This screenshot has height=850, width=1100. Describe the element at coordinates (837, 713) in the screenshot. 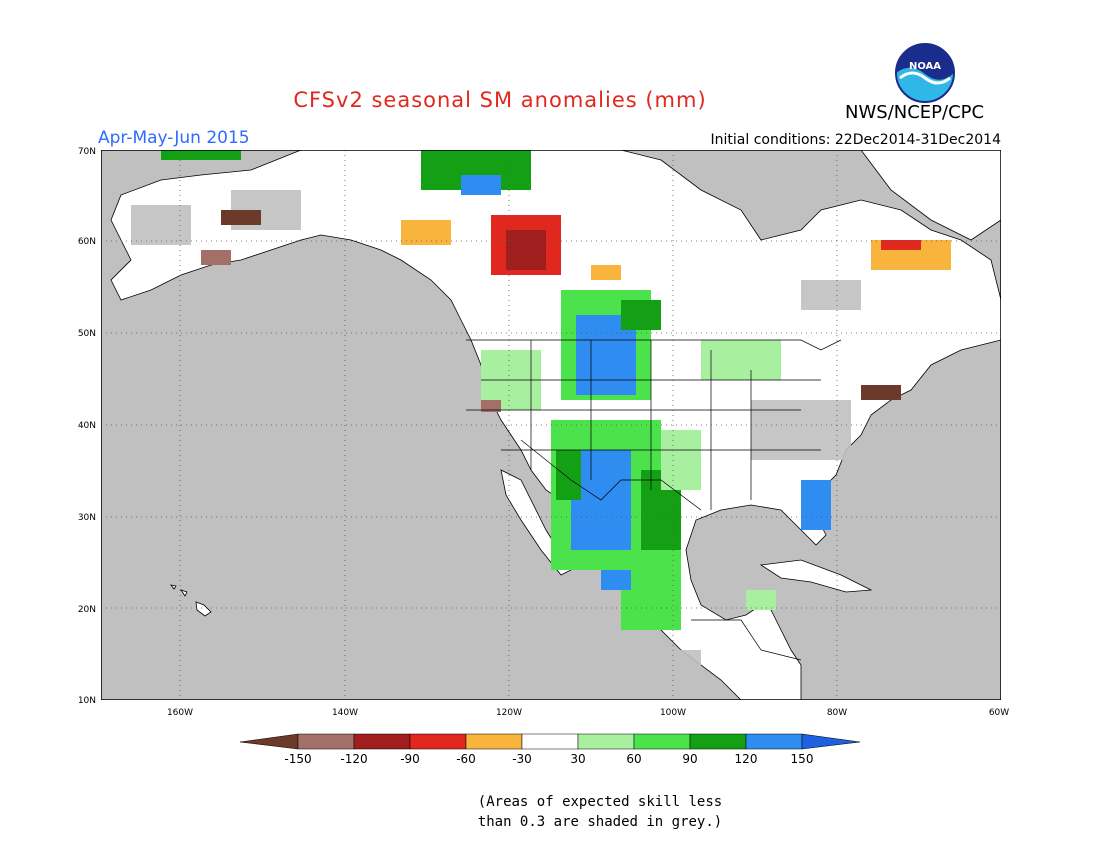

I see `lon-label-80w: 80W` at that location.